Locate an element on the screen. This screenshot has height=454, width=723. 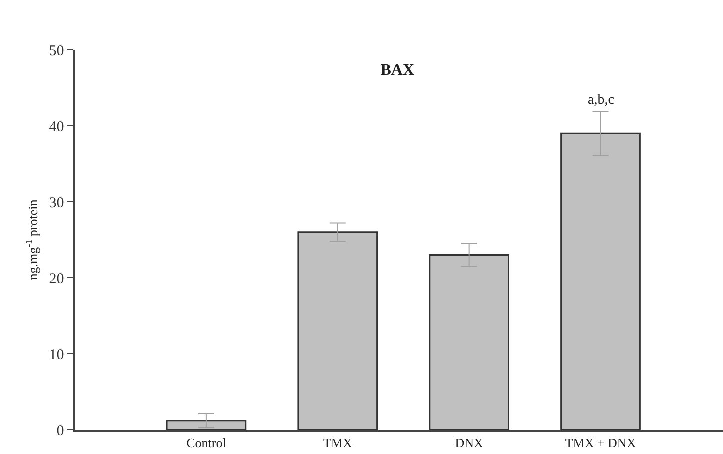
x-tick-label: TMX is located at coordinates (338, 442).